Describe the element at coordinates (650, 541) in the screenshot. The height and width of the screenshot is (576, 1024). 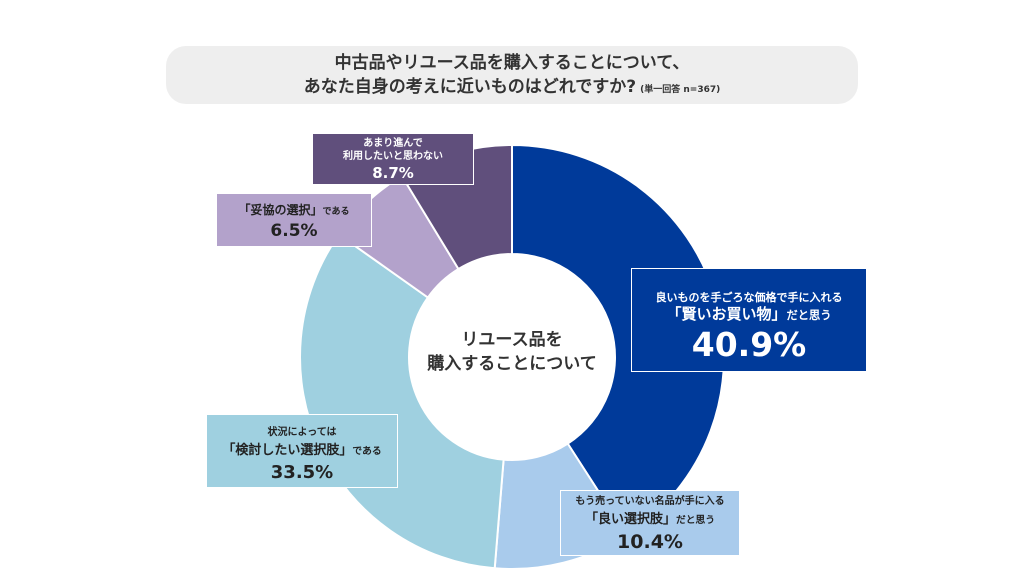
I see `label-1-percent: 10.4%` at that location.